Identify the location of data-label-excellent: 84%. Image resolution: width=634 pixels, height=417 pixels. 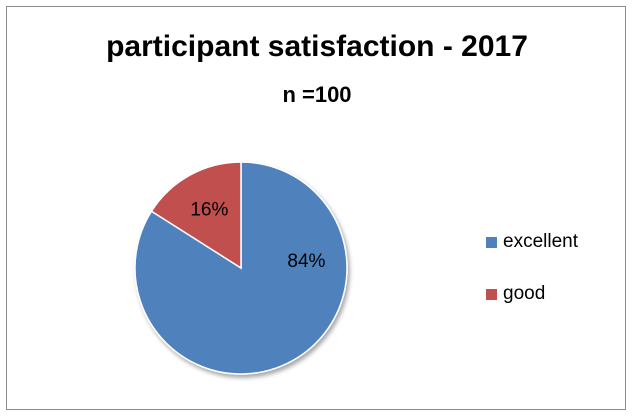
(306, 261).